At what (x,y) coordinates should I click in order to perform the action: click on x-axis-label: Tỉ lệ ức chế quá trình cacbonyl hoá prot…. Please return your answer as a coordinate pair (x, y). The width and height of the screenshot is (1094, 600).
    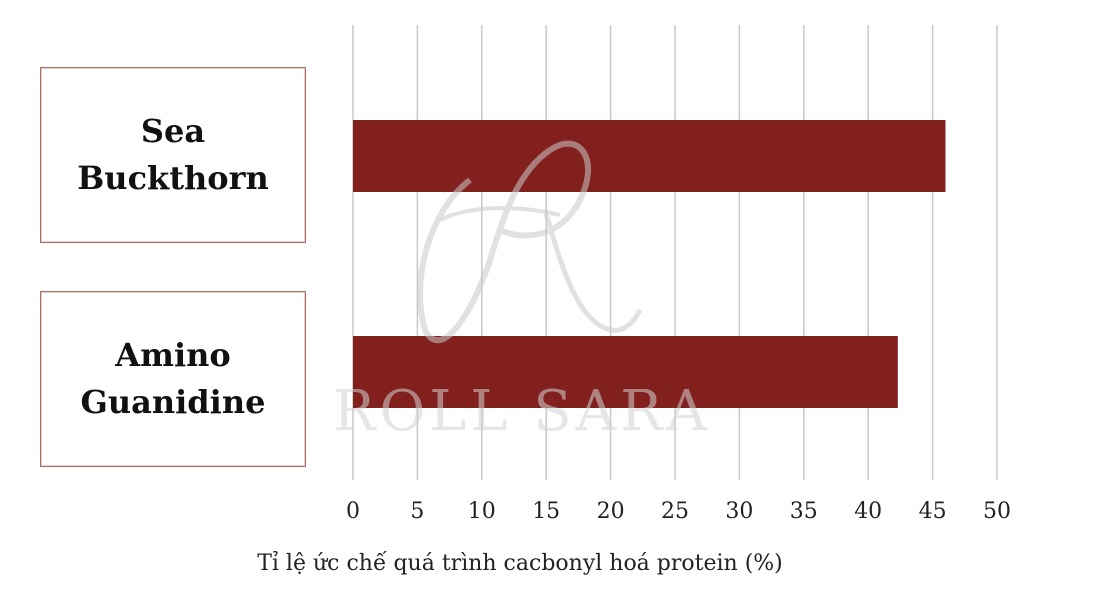
    Looking at the image, I should click on (520, 563).